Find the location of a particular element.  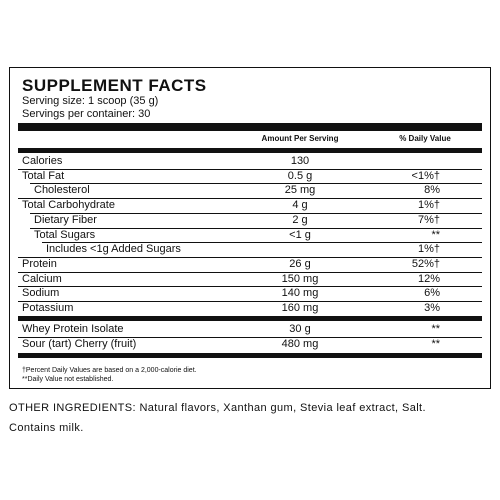

servings-per-container: Servings per container: 30 is located at coordinates (86, 114).